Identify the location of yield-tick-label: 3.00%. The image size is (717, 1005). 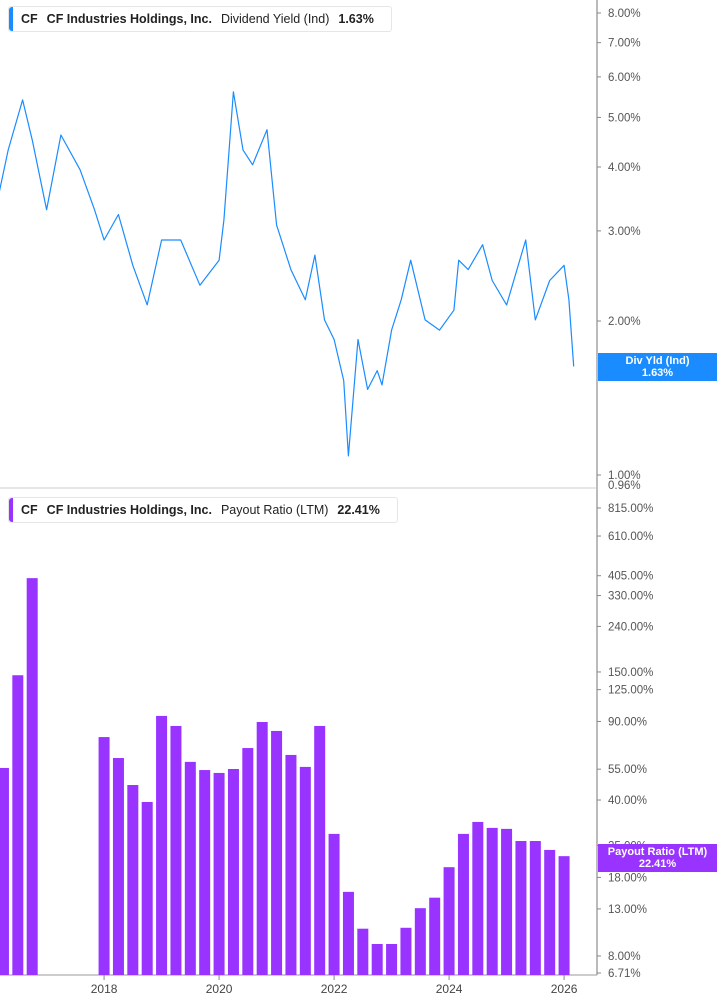
(624, 232).